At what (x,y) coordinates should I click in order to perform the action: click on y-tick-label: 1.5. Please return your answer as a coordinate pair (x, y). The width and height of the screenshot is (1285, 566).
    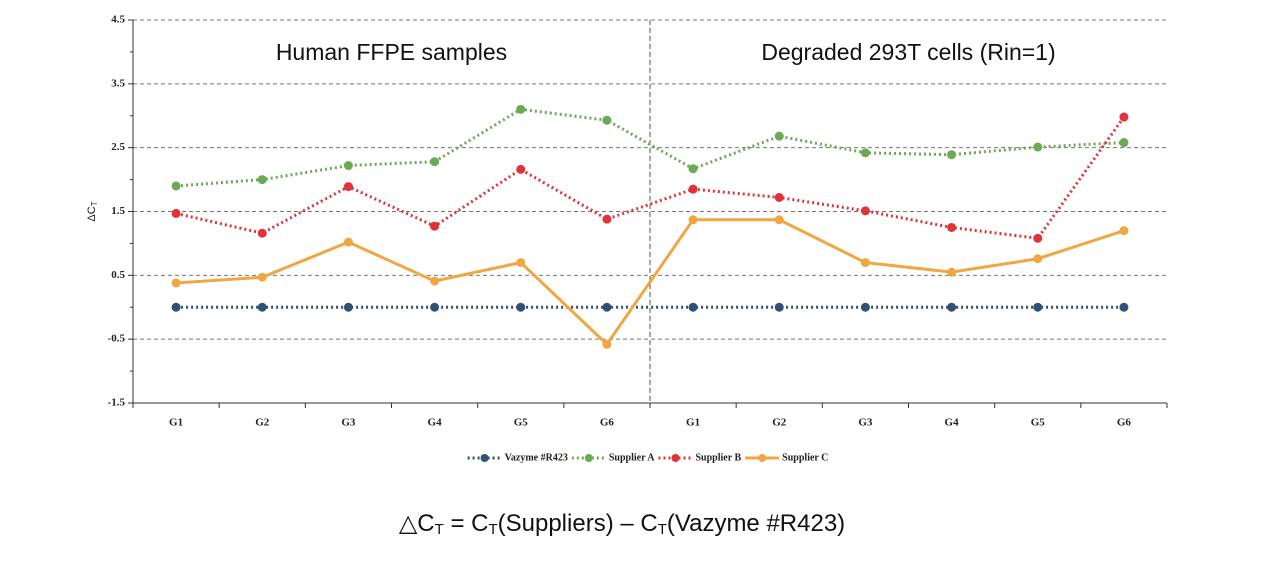
    Looking at the image, I should click on (118, 211).